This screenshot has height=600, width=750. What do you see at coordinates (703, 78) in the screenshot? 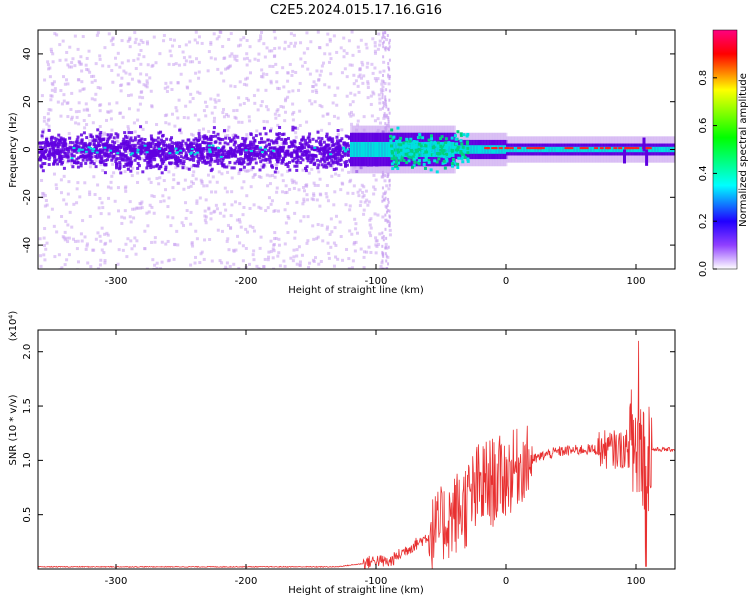
I see `colorbar-tick-label: 0.8` at bounding box center [703, 78].